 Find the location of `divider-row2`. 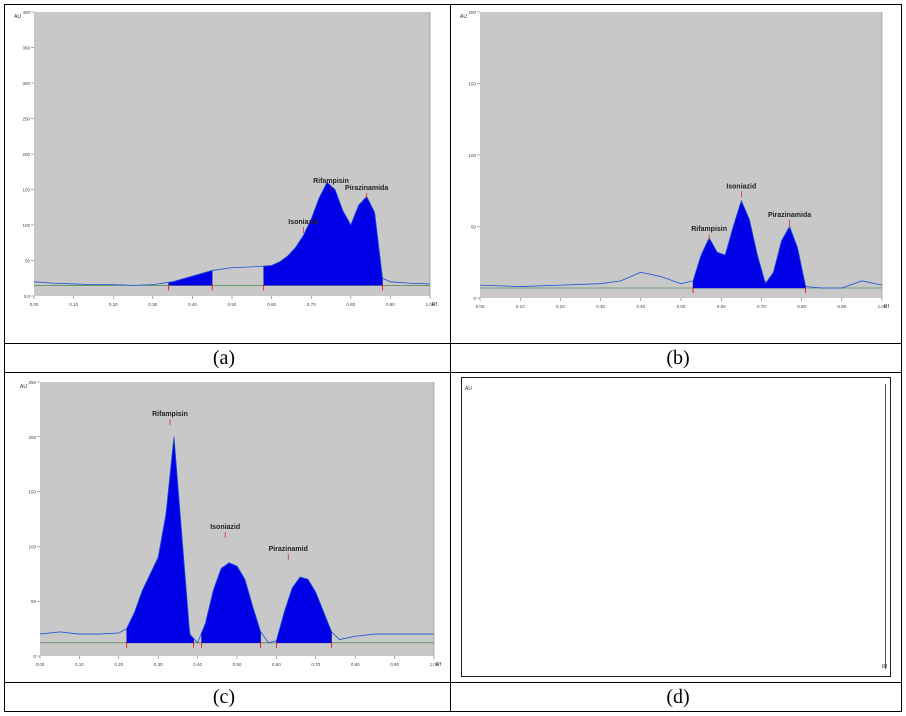

divider-row2 is located at coordinates (453, 372).